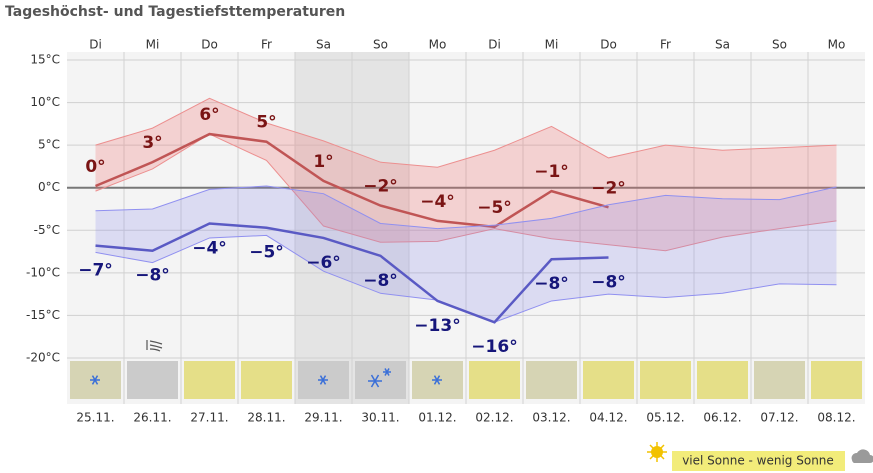 This screenshot has height=473, width=873. Describe the element at coordinates (154, 346) in the screenshot. I see `wind-icon` at that location.